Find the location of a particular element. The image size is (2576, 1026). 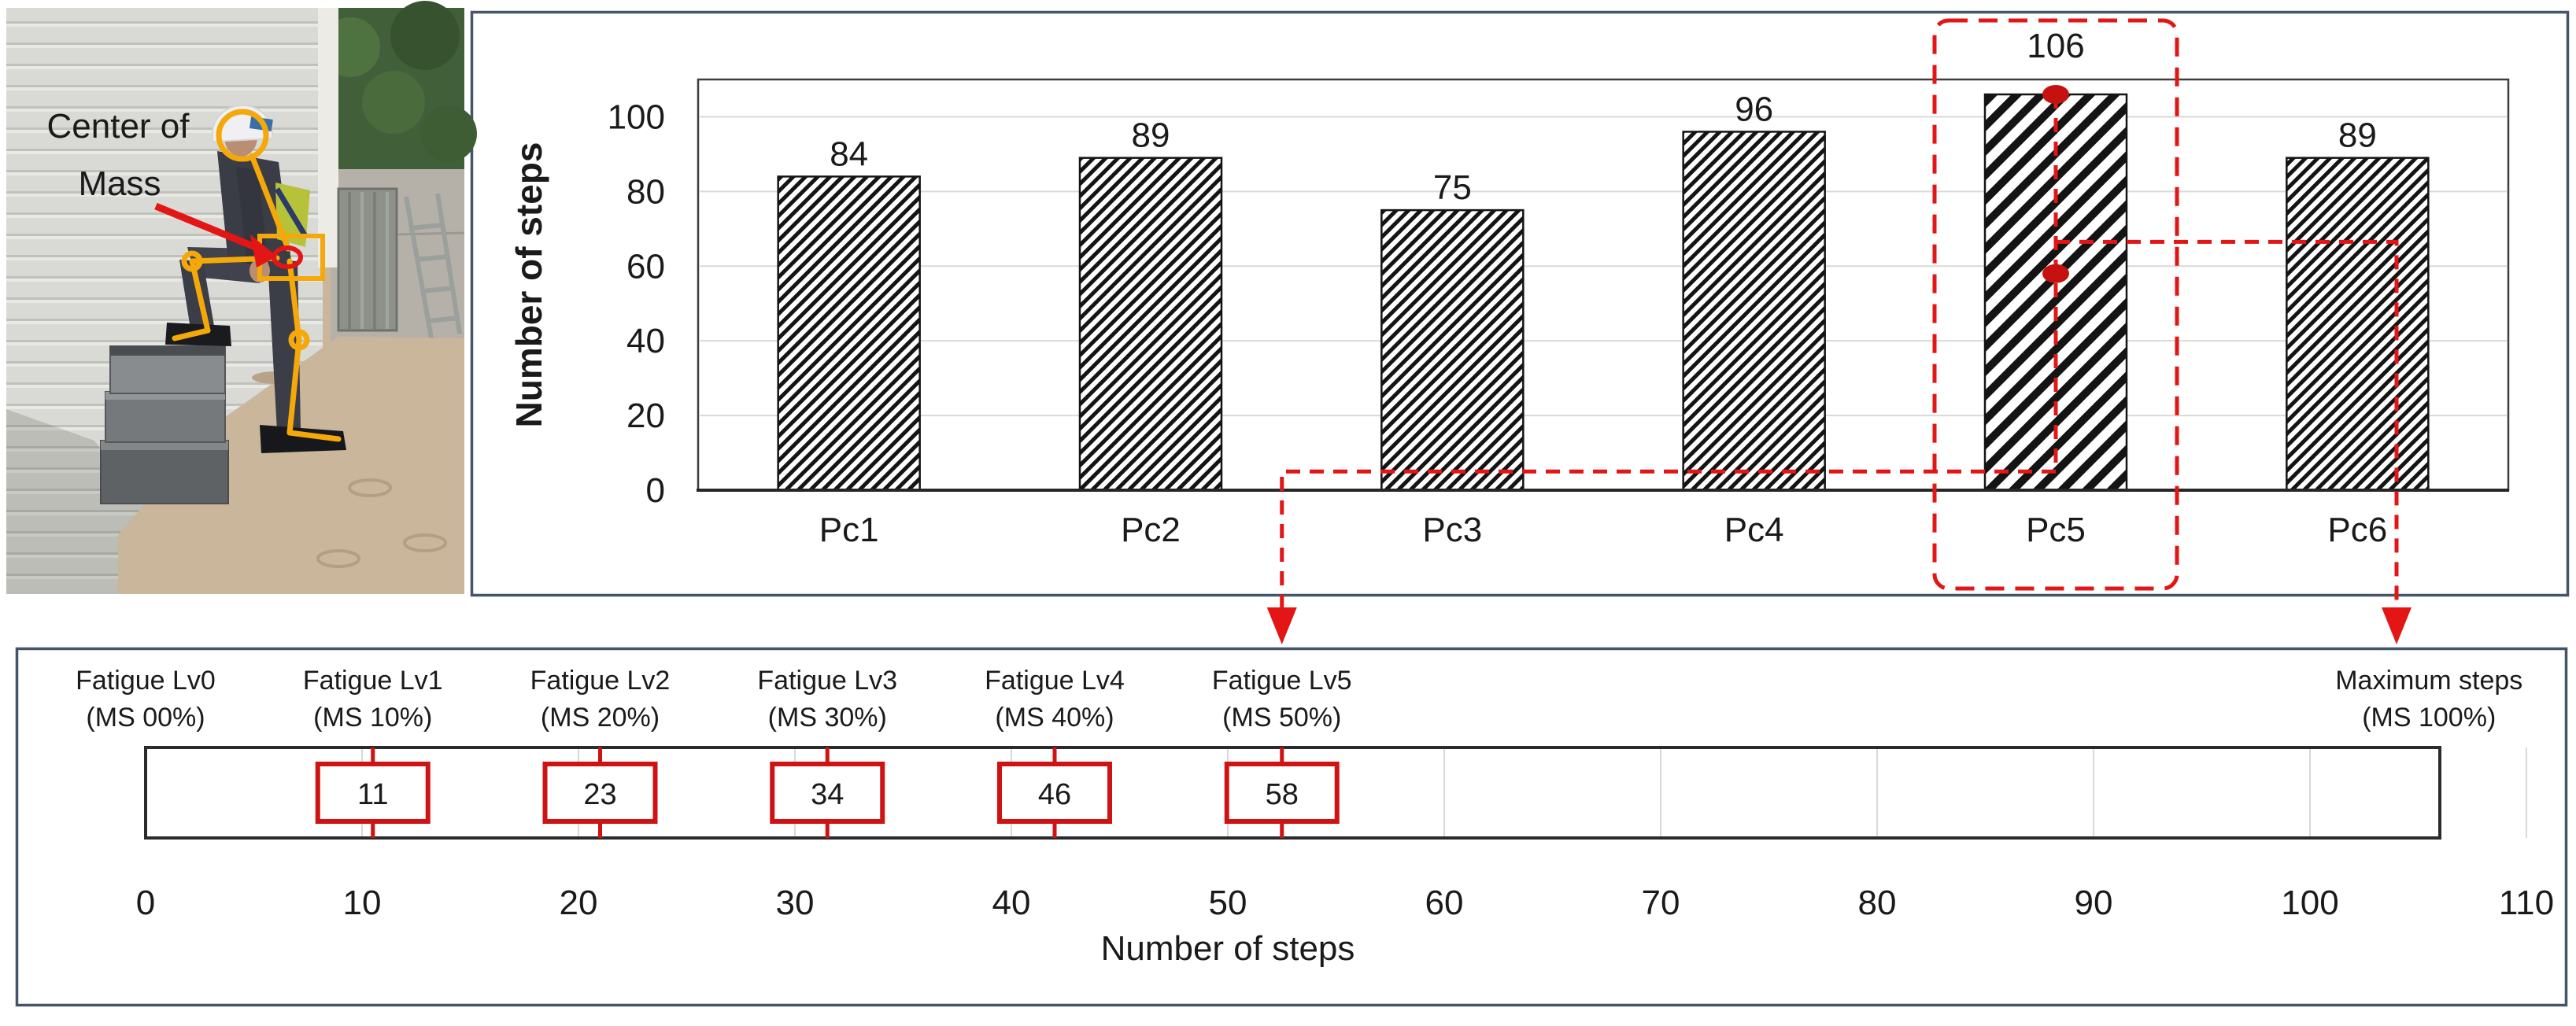

value-label-Pc5: 106 is located at coordinates (2055, 46).